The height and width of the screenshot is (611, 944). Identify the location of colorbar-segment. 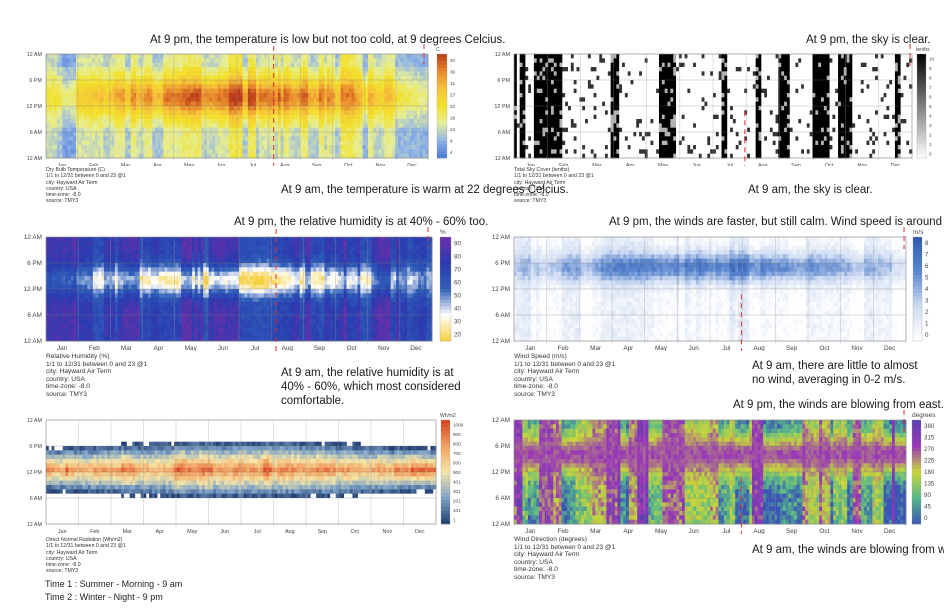
(442, 87).